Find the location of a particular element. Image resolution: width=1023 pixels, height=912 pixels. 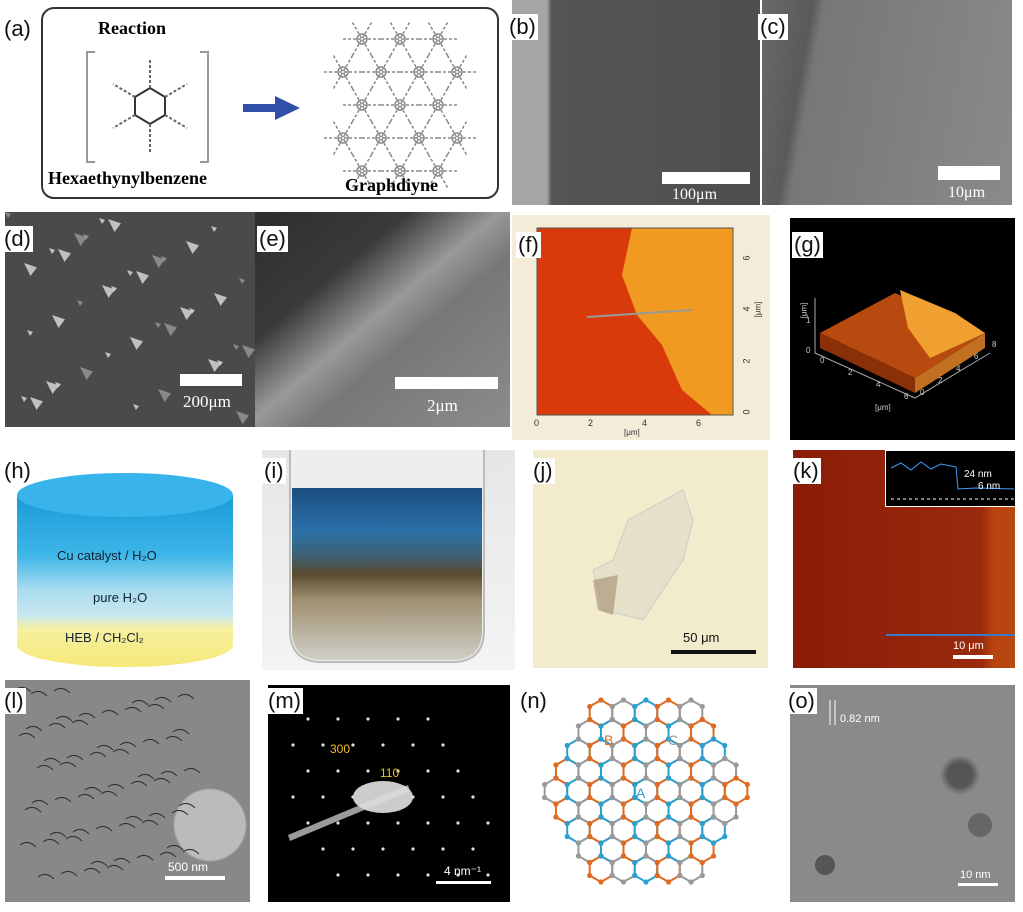

profile-label: 6 nm is located at coordinates (989, 486).